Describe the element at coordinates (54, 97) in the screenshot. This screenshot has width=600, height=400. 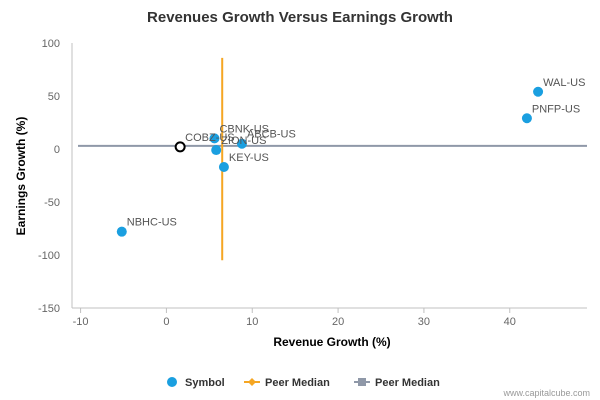
I see `y-tick-label: 50` at that location.